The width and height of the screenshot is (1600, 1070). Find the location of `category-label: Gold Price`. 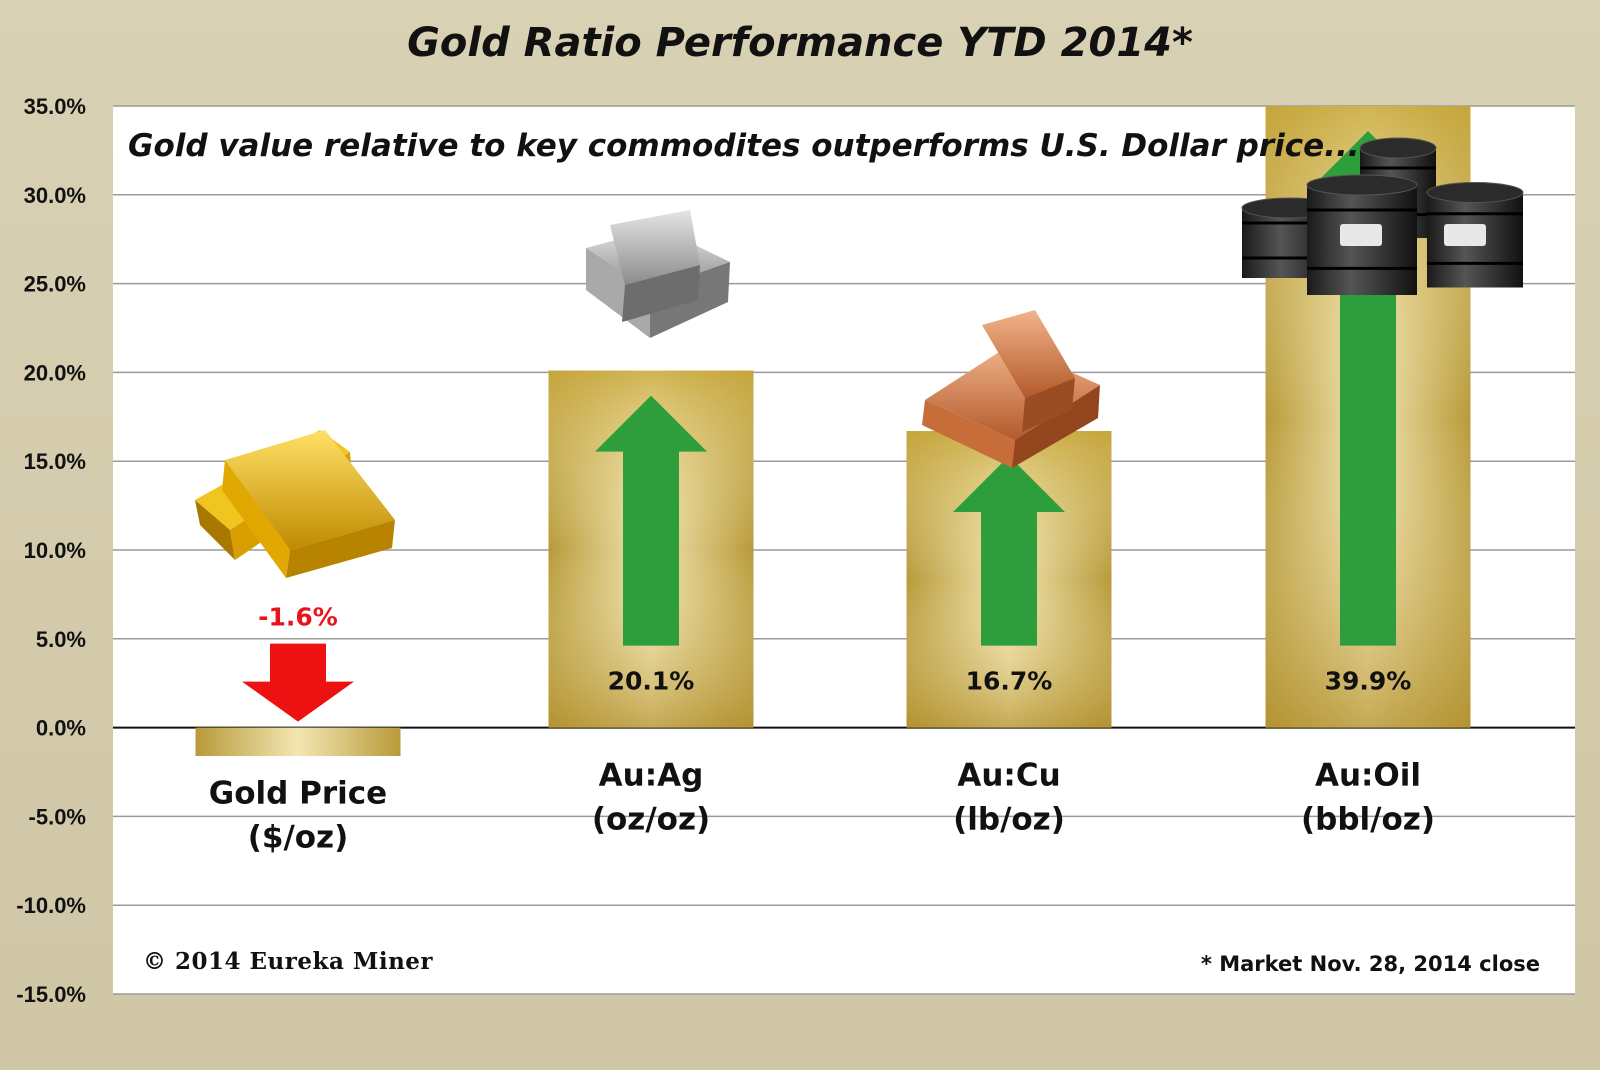

category-label: Gold Price is located at coordinates (298, 794).